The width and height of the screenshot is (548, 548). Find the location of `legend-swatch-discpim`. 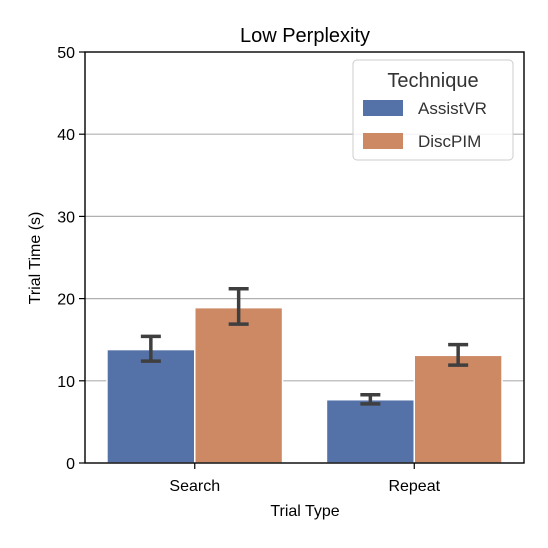

legend-swatch-discpim is located at coordinates (383, 141).